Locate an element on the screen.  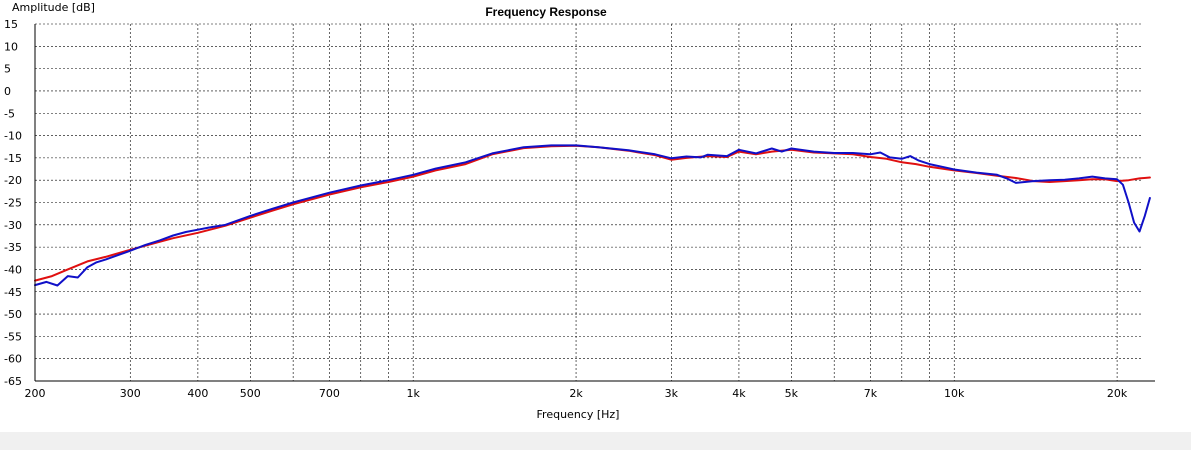
x-tick-label: 200 is located at coordinates (35, 393).